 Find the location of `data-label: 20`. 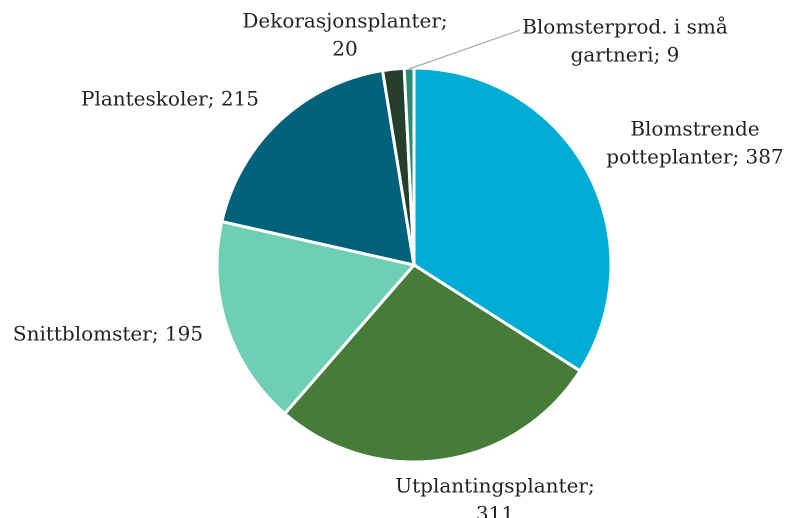

data-label: 20 is located at coordinates (344, 49).